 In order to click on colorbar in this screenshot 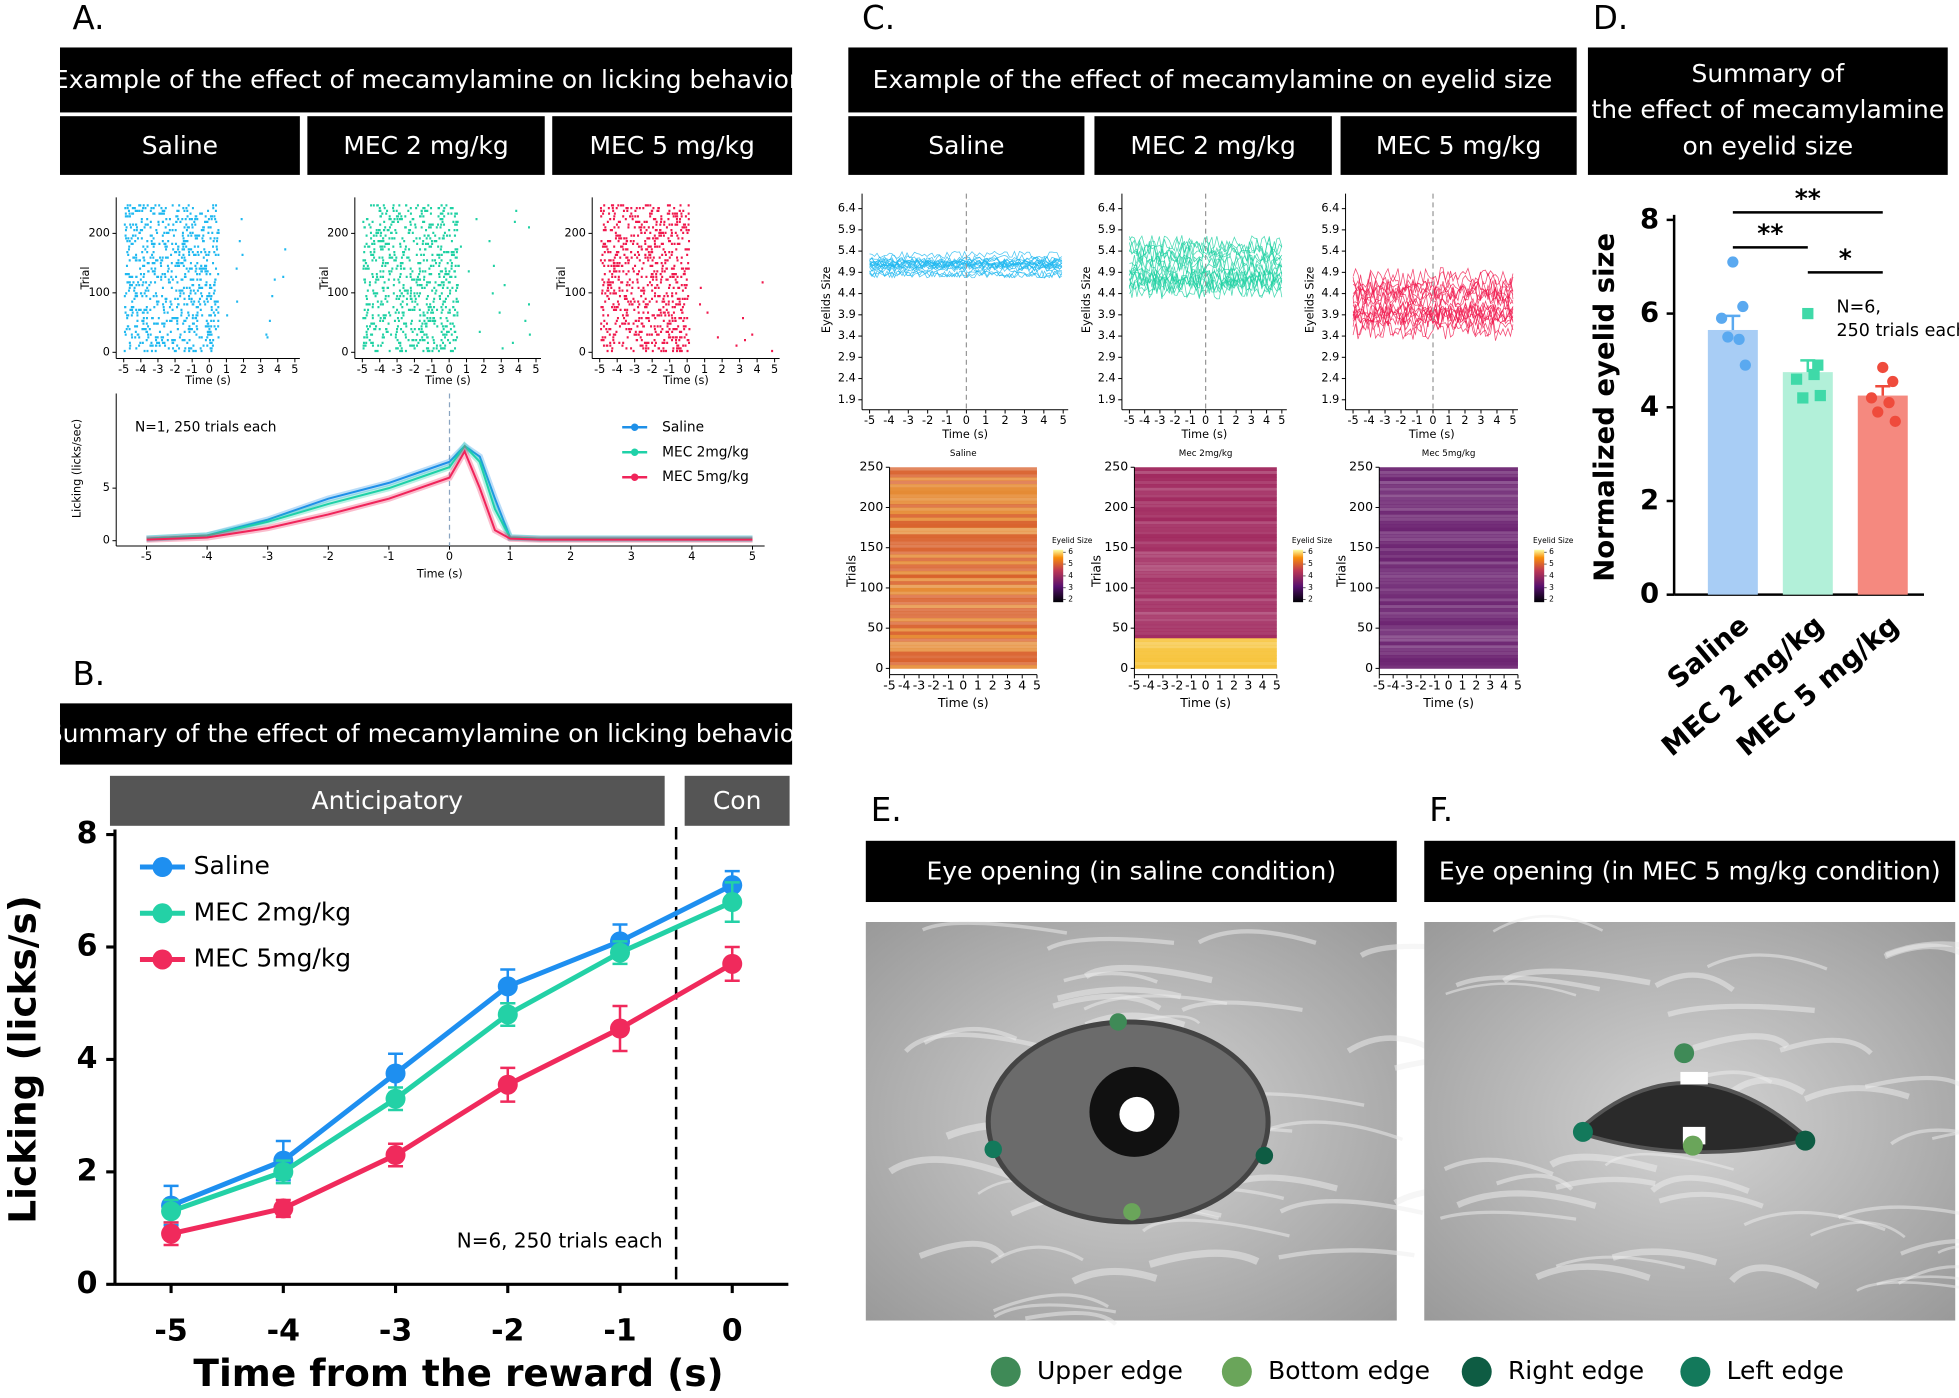, I will do `click(1298, 576)`.